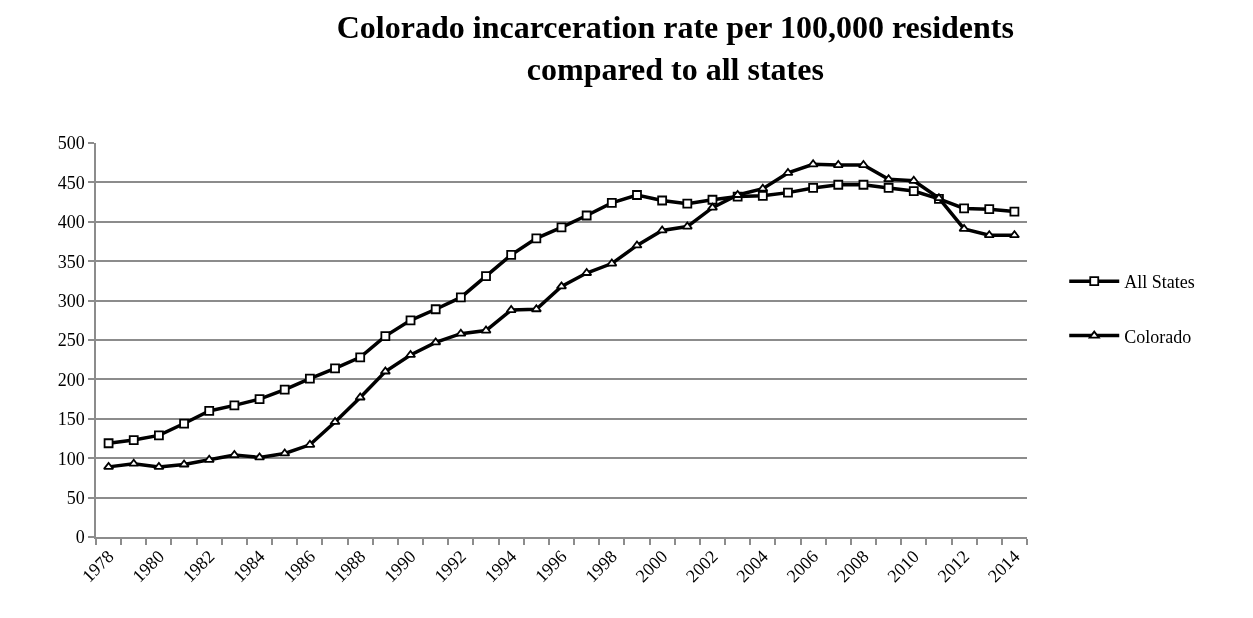  Describe the element at coordinates (80, 537) in the screenshot. I see `y-tick-label: 0` at that location.